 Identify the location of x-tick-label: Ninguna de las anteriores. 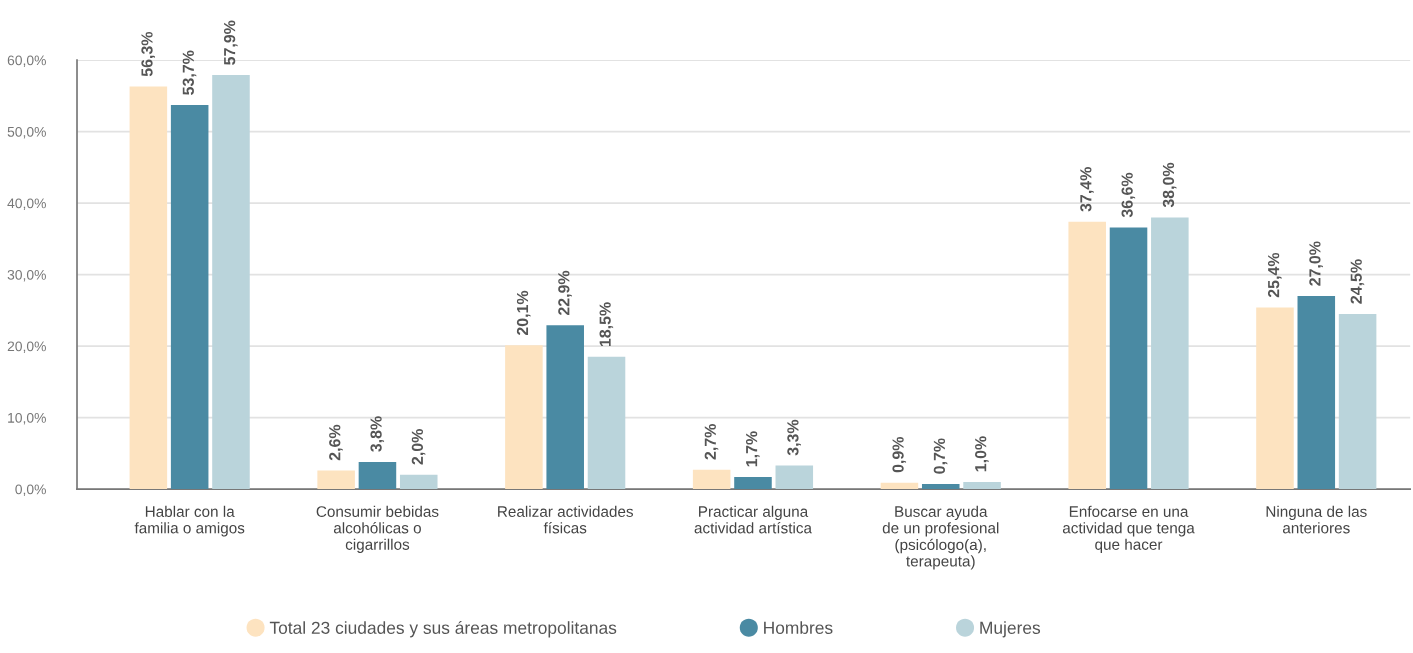
(1316, 519).